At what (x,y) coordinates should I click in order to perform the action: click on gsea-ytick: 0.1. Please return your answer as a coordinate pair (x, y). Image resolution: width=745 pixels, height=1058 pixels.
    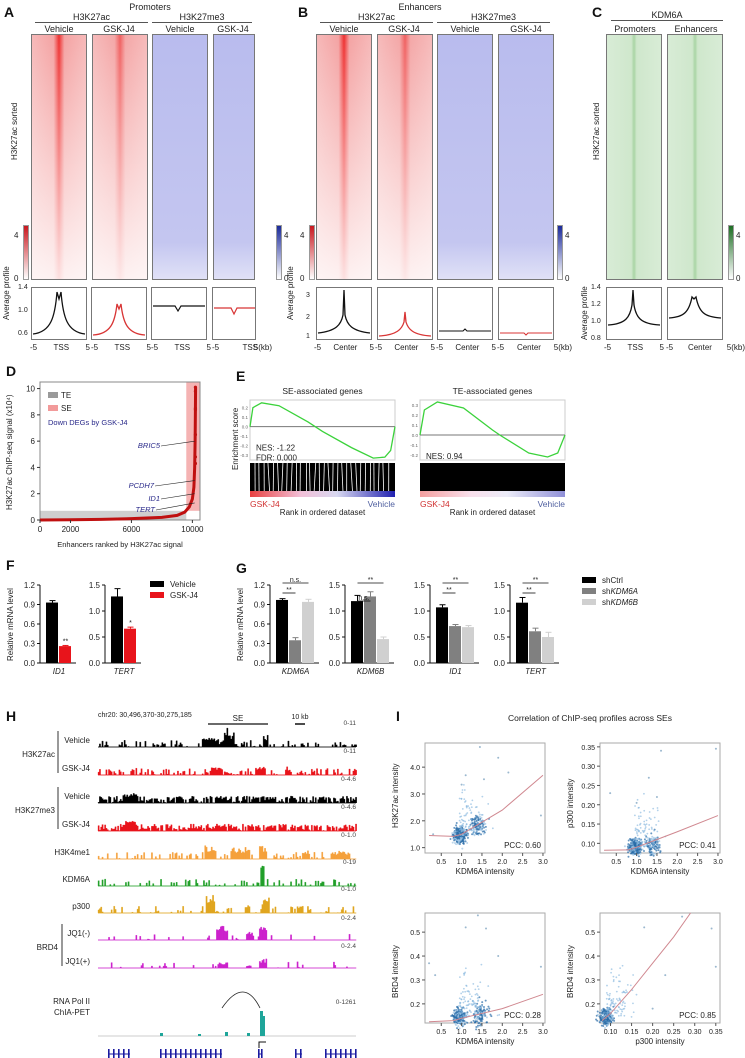
    Looking at the image, I should click on (245, 417).